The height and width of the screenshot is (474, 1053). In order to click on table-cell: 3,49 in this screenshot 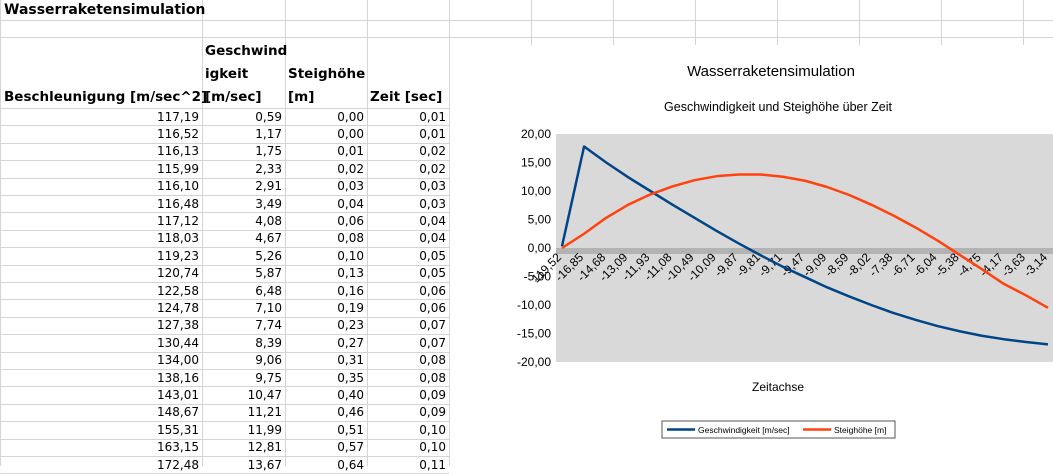, I will do `click(268, 203)`.